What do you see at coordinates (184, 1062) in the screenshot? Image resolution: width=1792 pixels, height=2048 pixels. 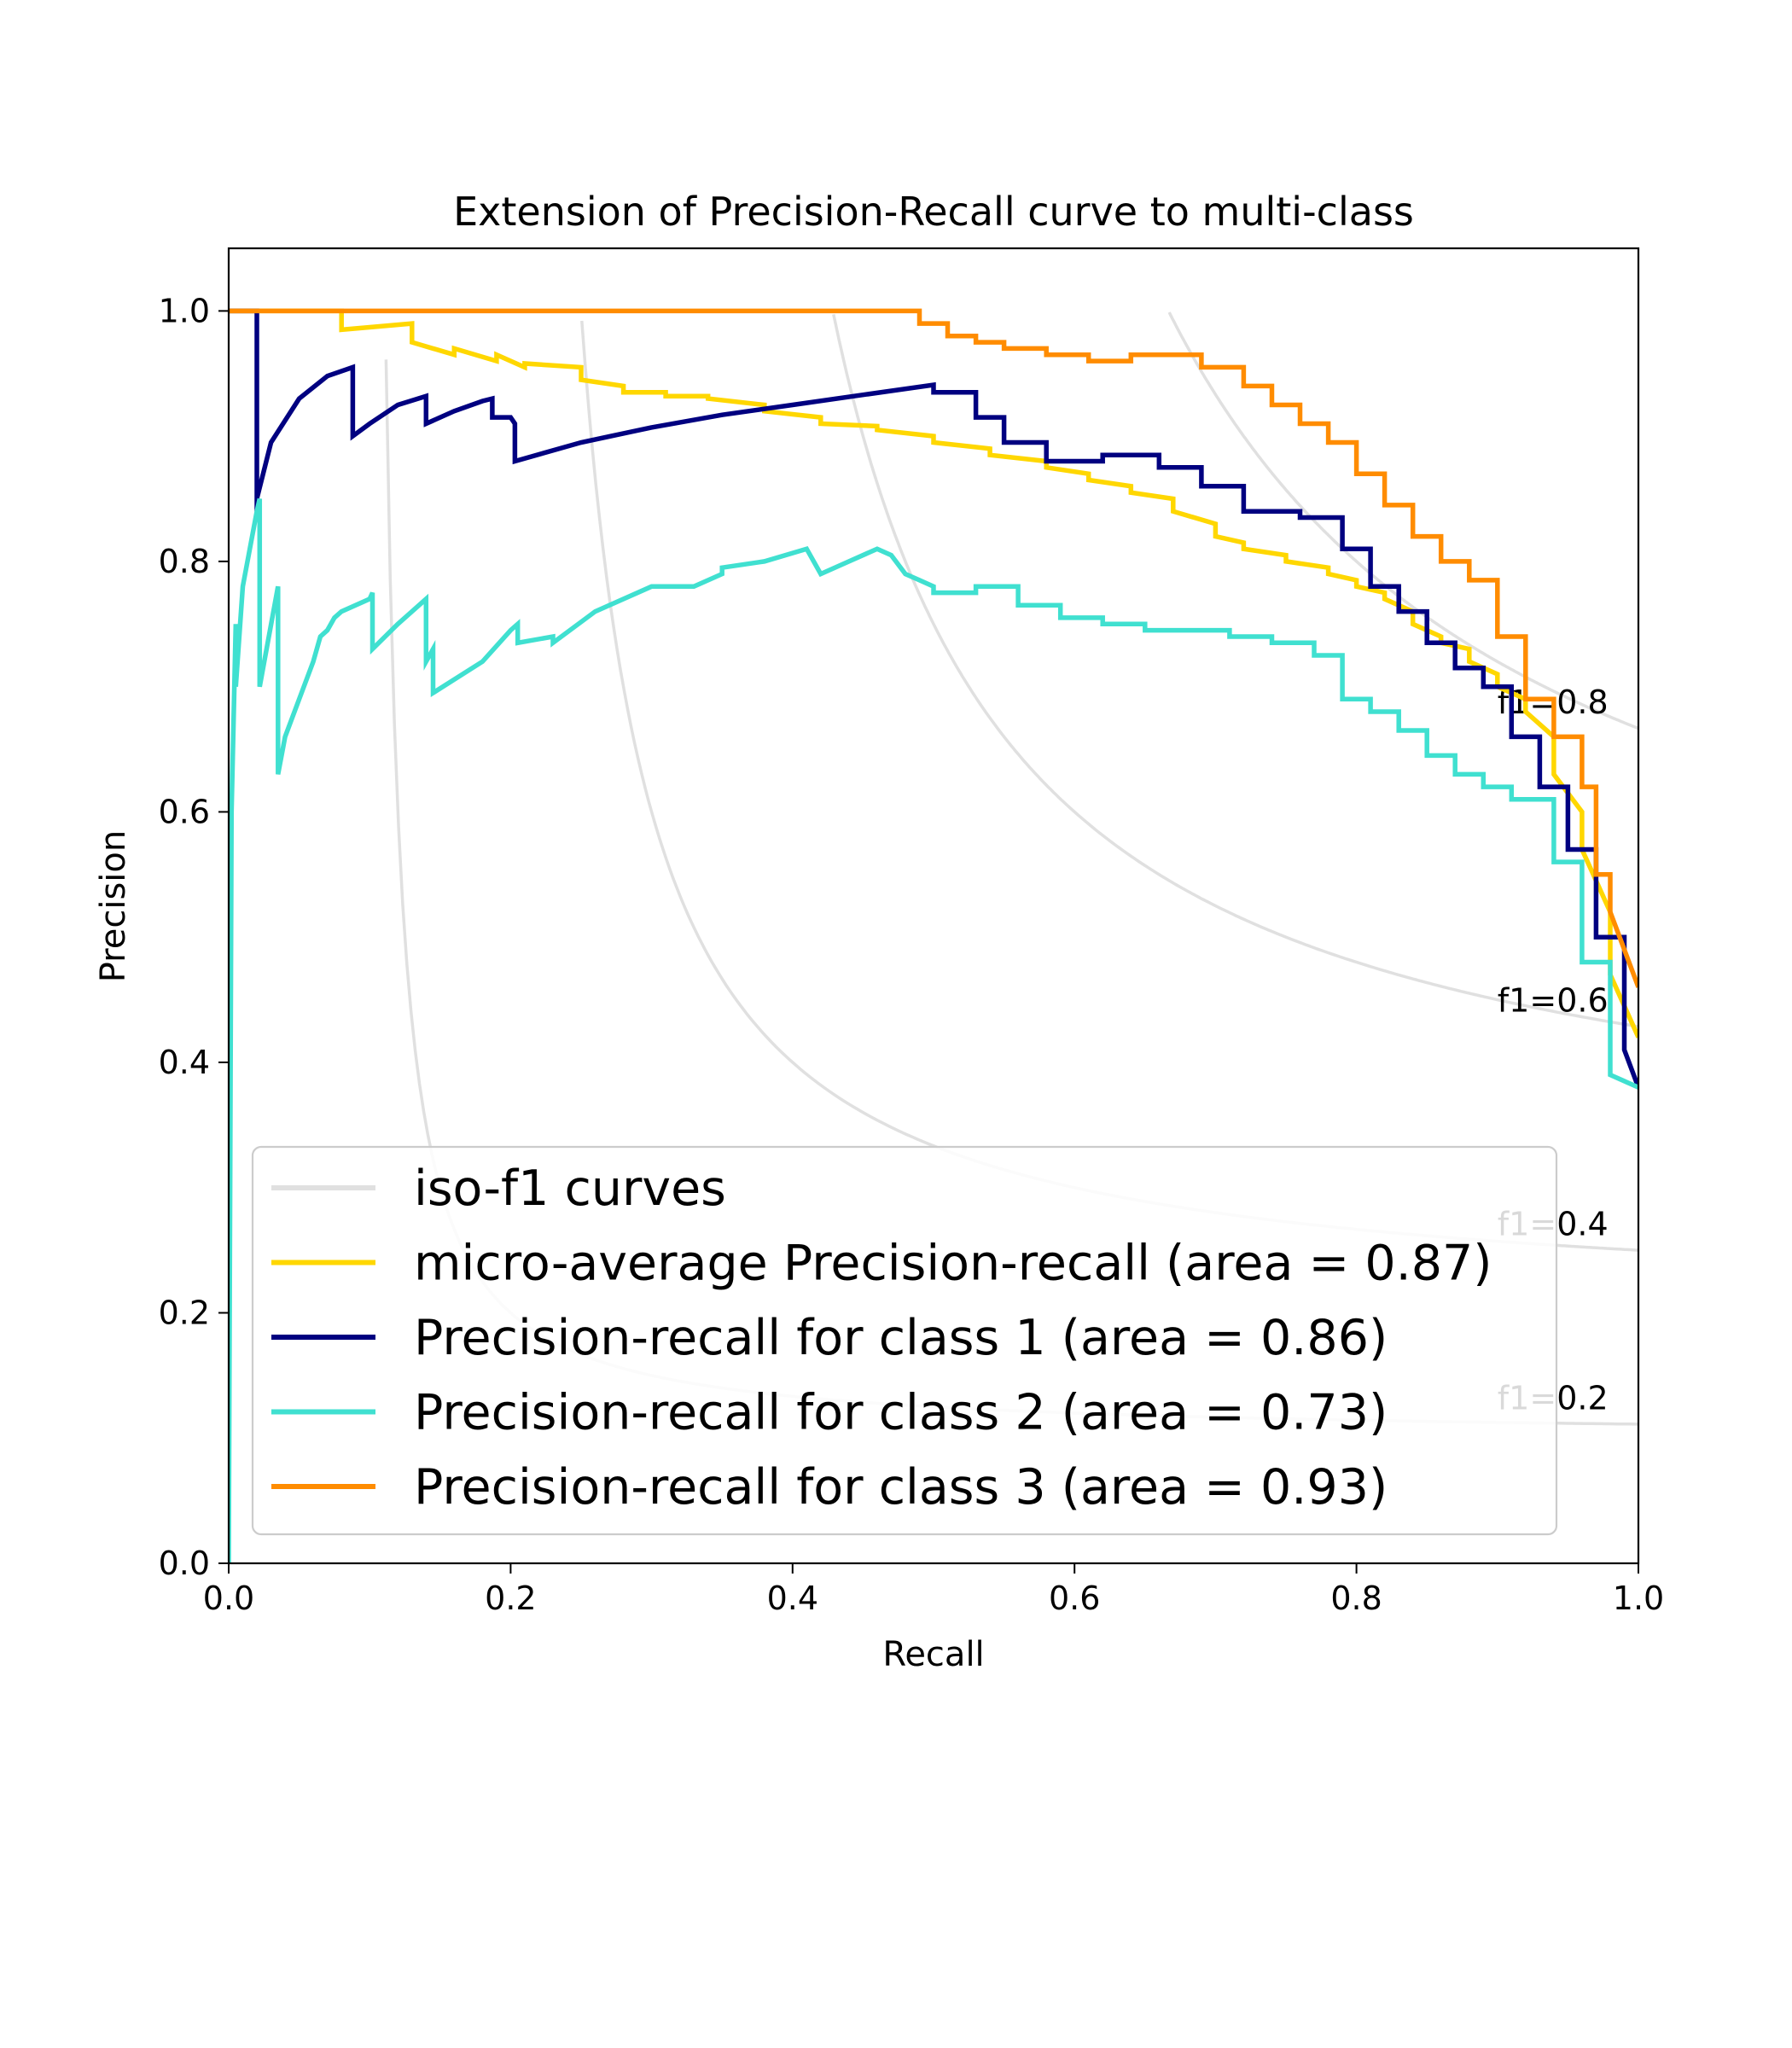 I see `y-tick-label: 0.4` at bounding box center [184, 1062].